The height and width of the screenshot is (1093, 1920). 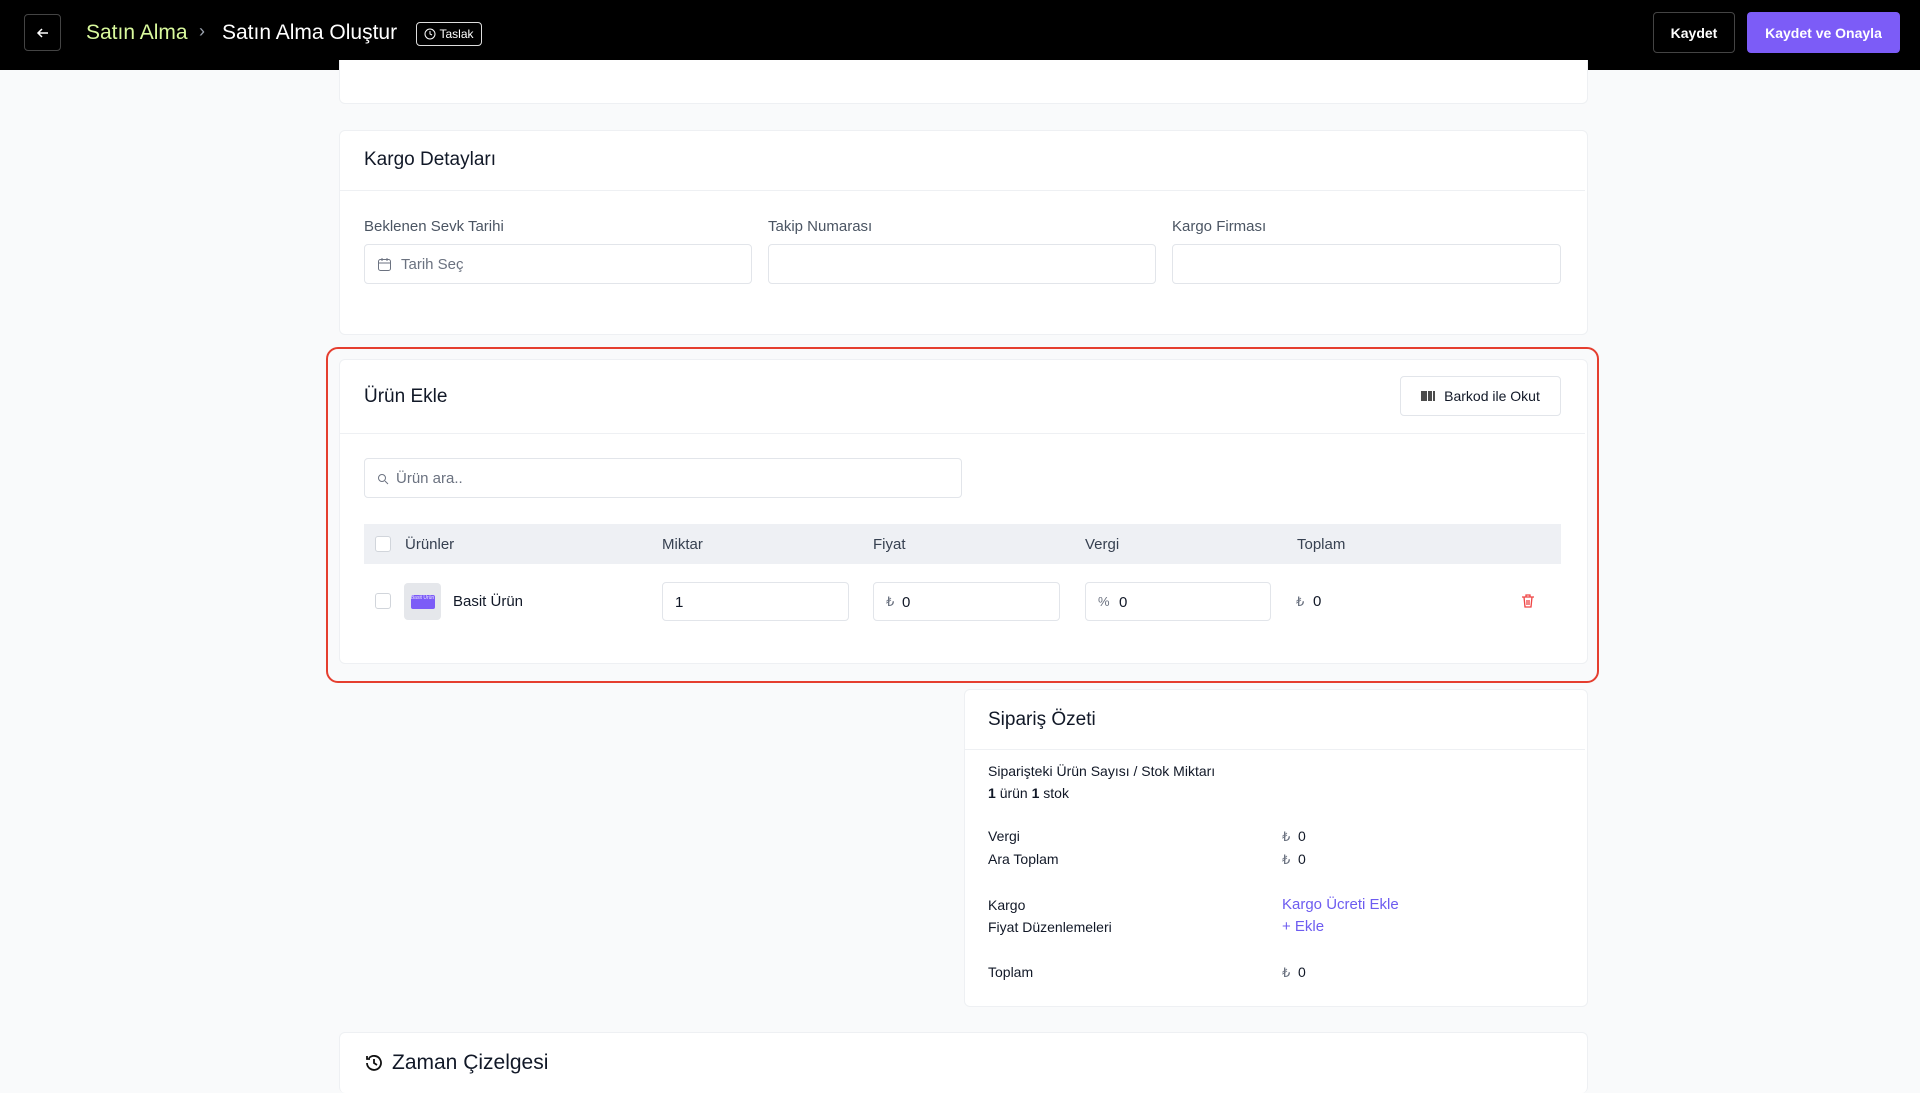 What do you see at coordinates (906, 602) in the screenshot?
I see `price-value: 0` at bounding box center [906, 602].